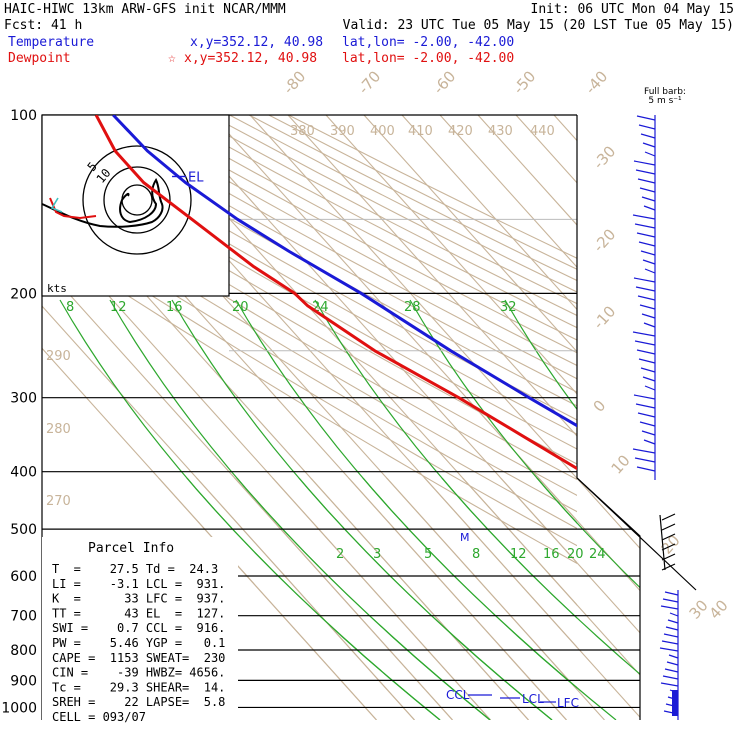  What do you see at coordinates (342, 131) in the screenshot?
I see `theta-label: 390` at bounding box center [342, 131].